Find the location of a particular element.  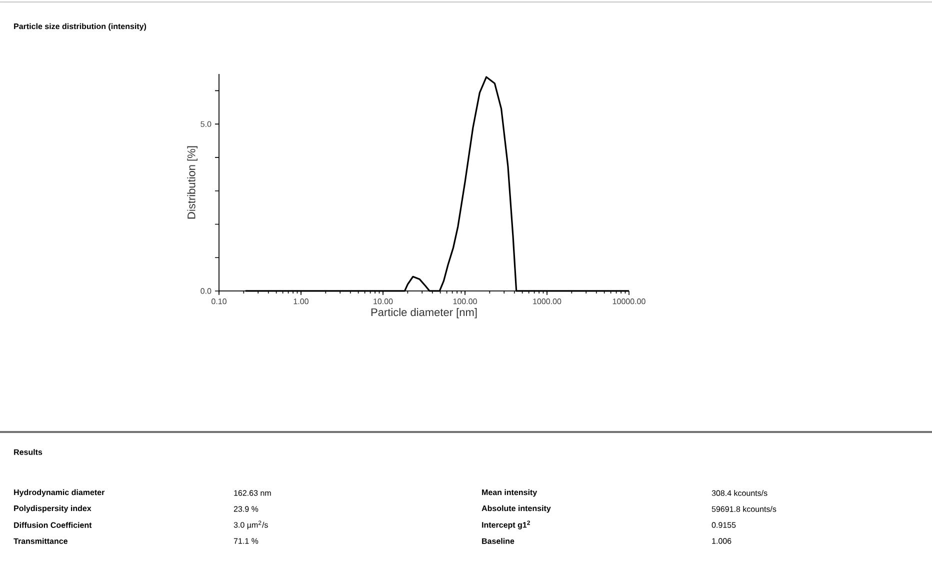

text: 71.1 % is located at coordinates (246, 541).